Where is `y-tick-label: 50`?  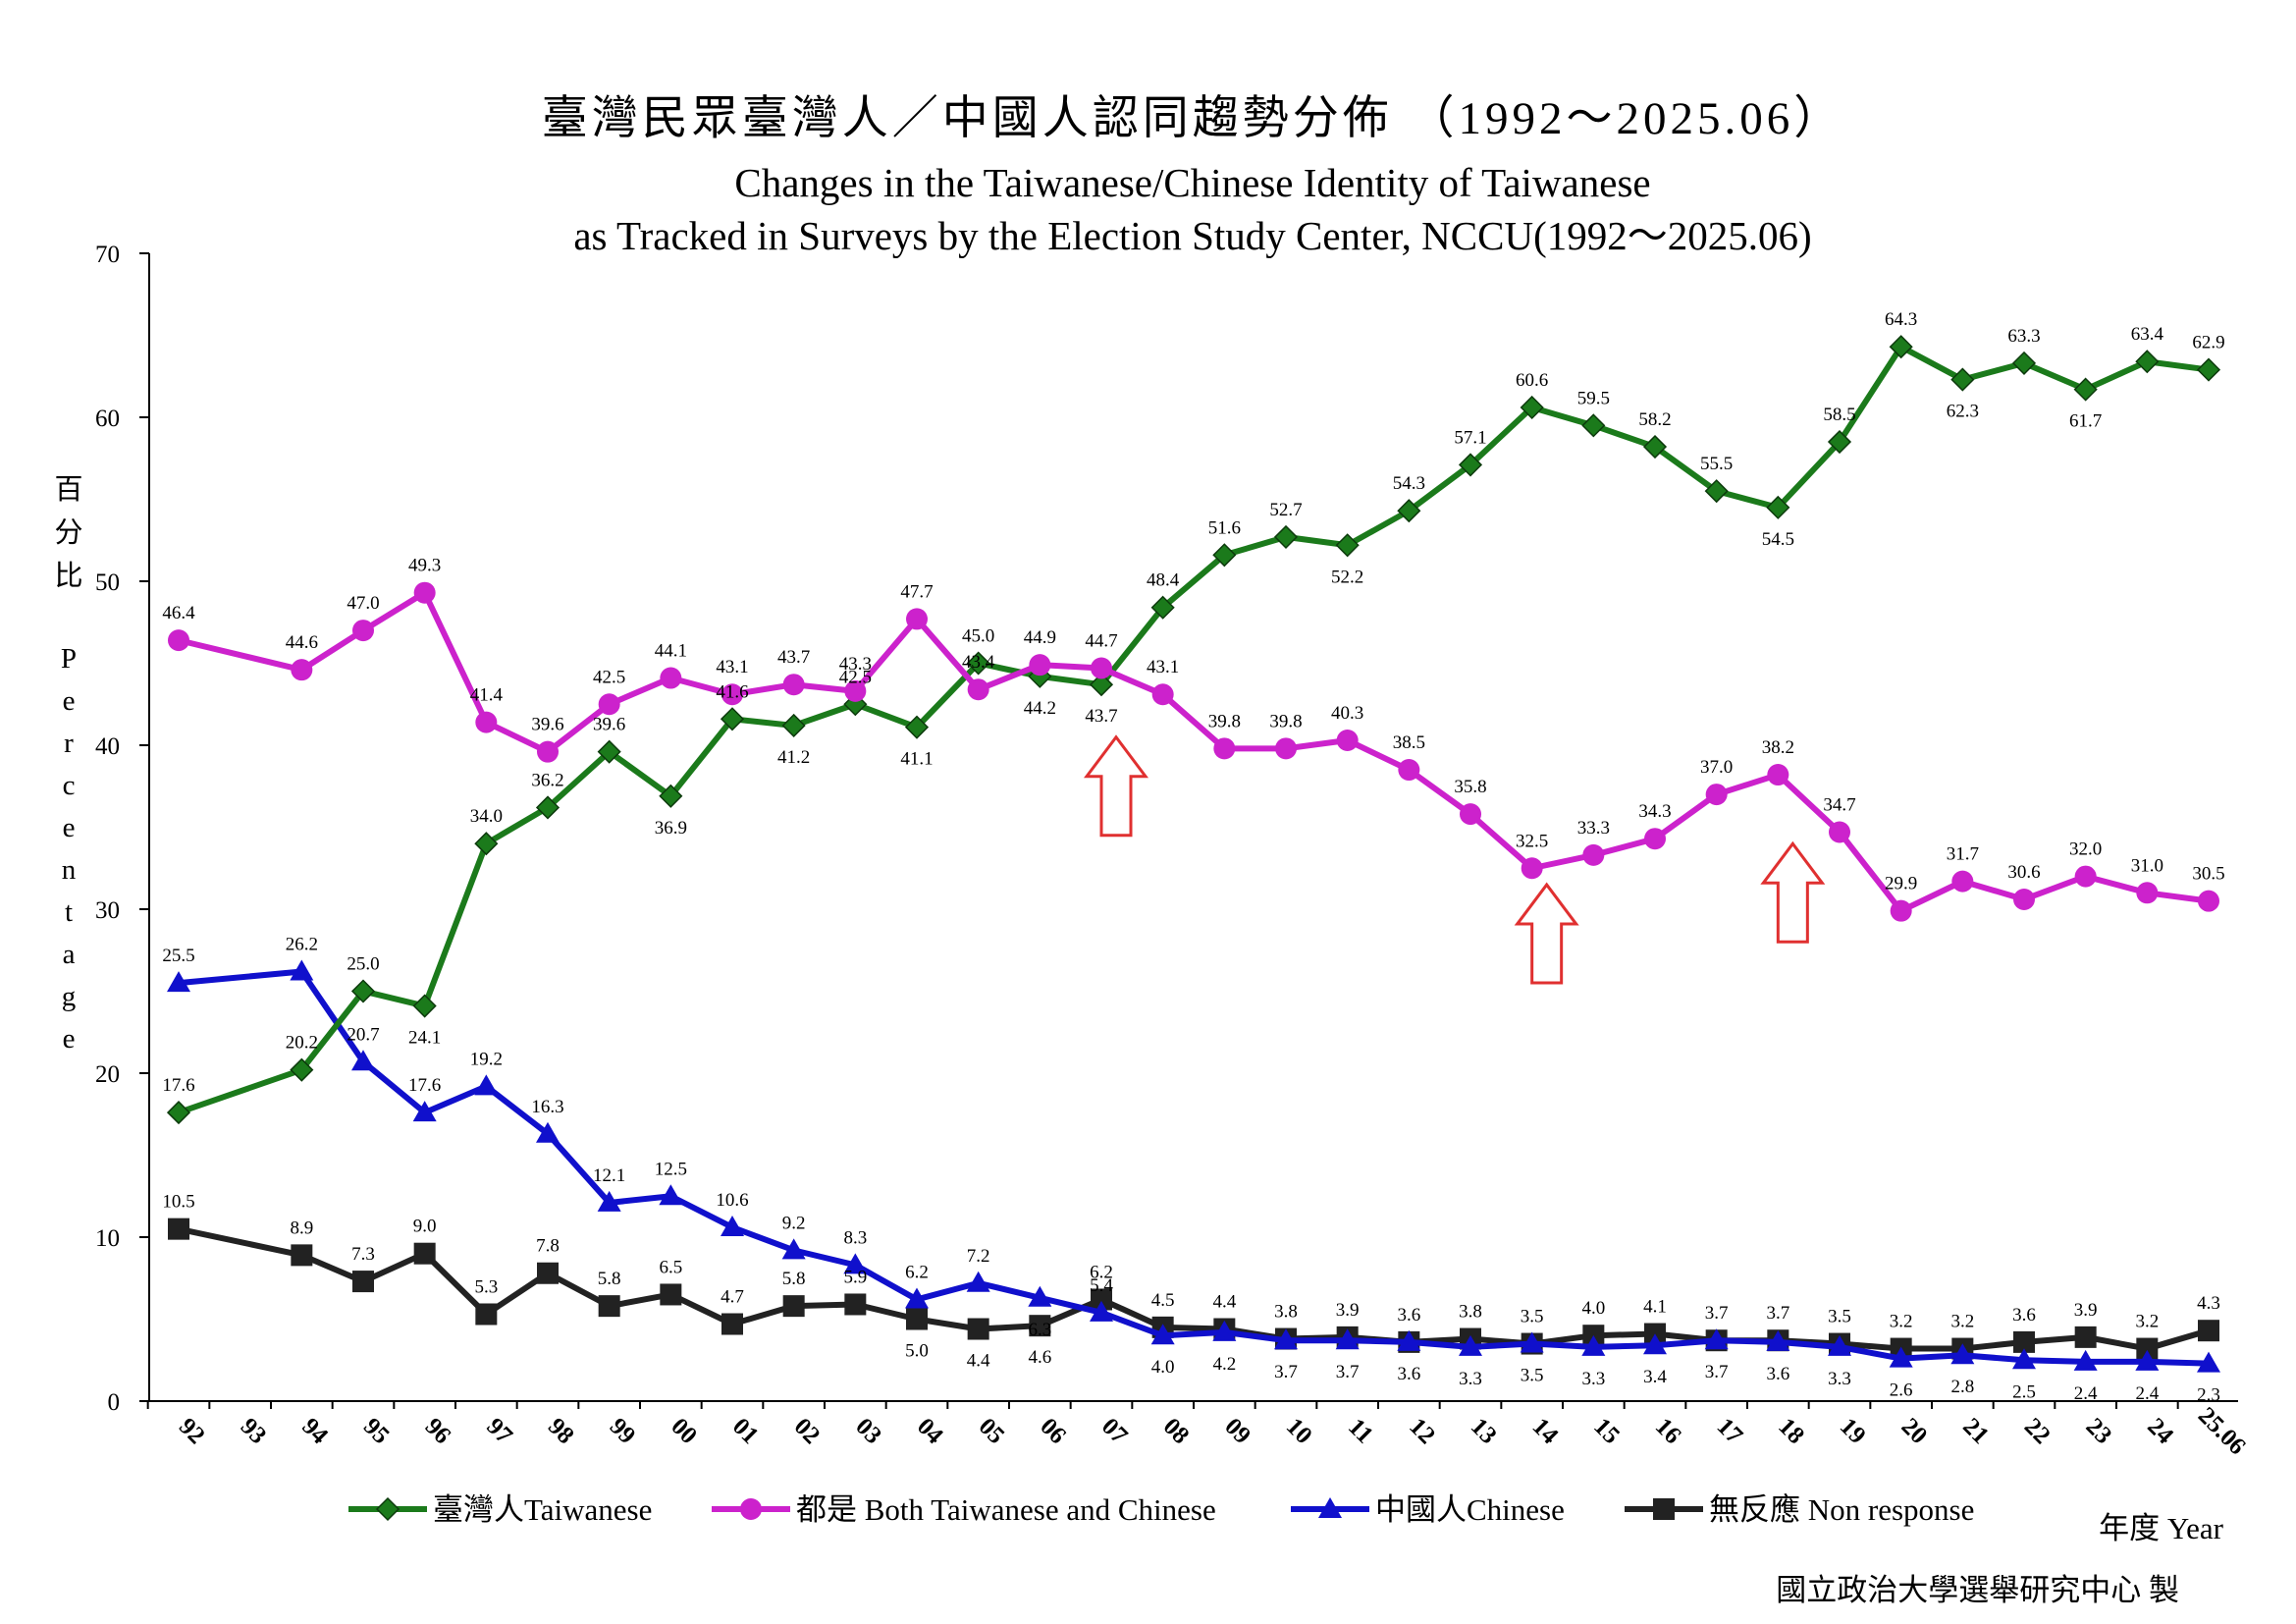 y-tick-label: 50 is located at coordinates (108, 582).